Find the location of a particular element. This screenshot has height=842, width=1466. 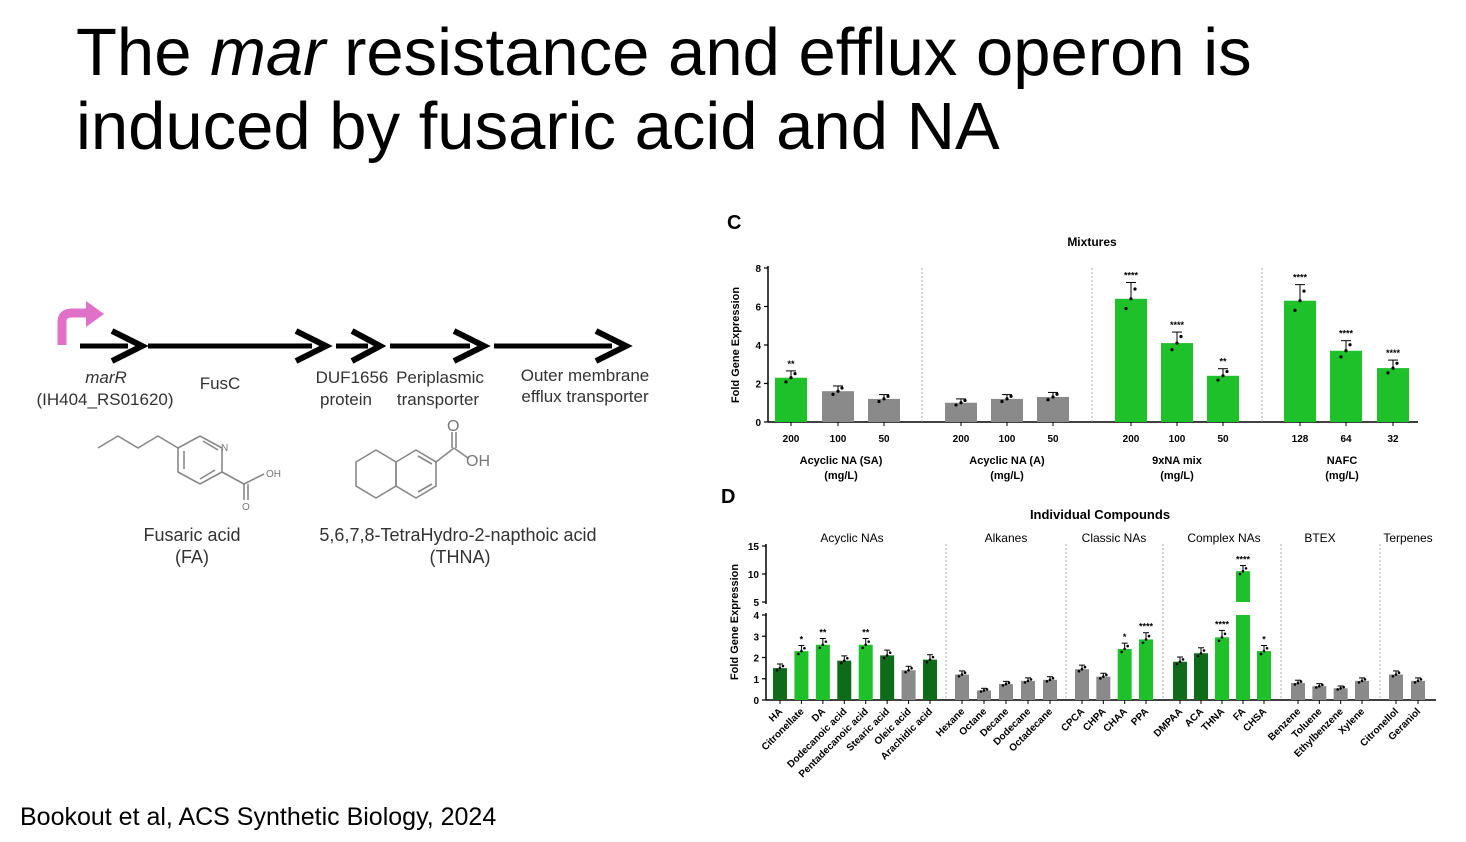

fa-atom-o: O is located at coordinates (246, 507).